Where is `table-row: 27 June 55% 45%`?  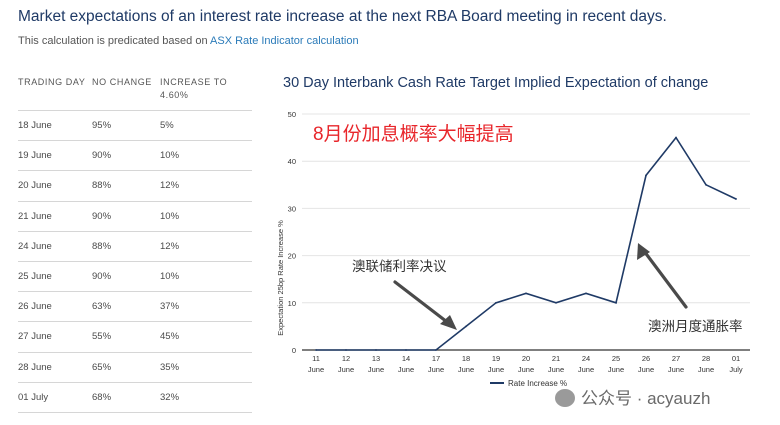
table-row: 27 June 55% 45% is located at coordinates (135, 337).